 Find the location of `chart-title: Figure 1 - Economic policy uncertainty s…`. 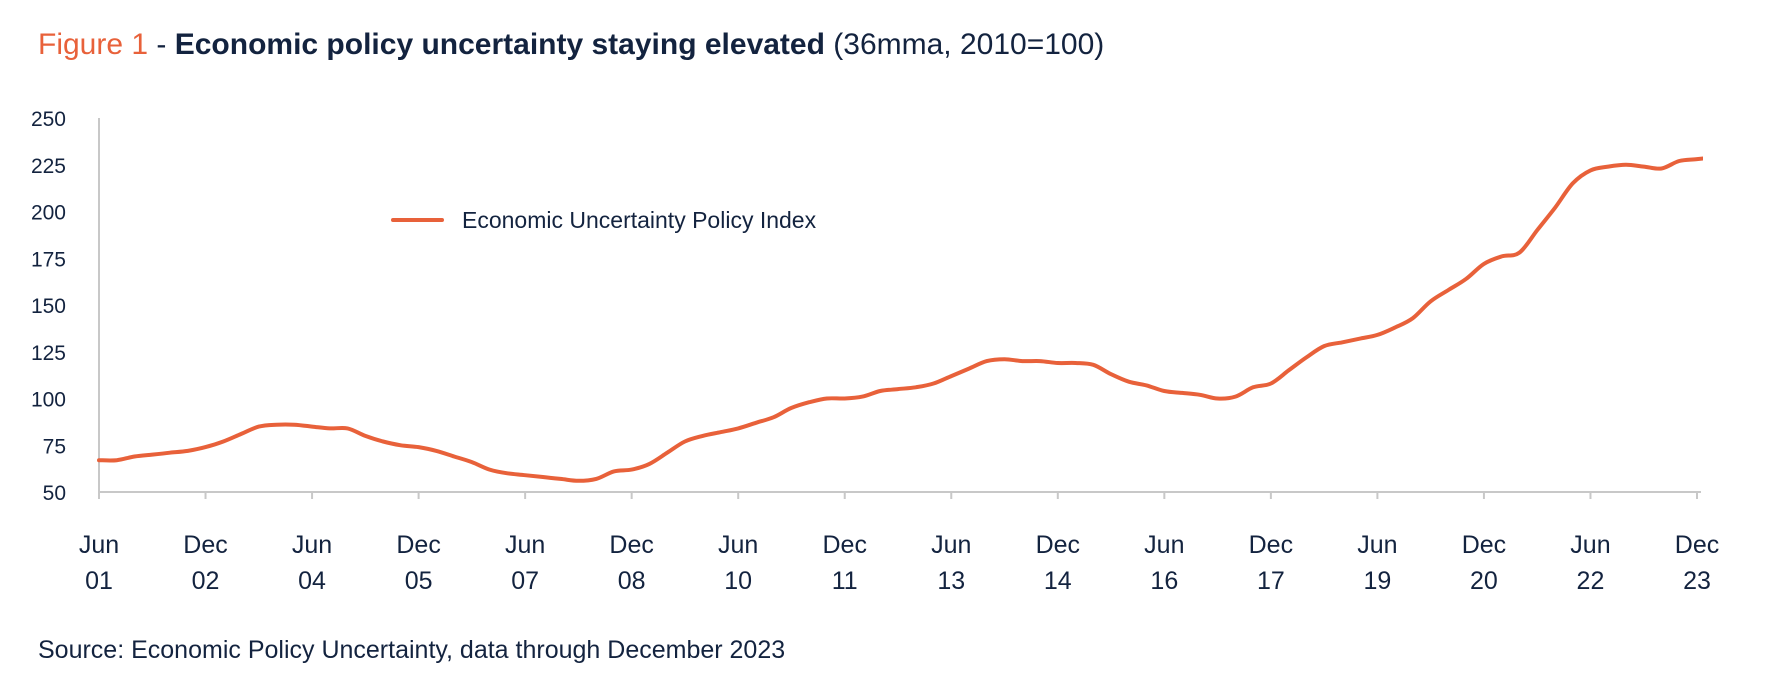

chart-title: Figure 1 - Economic policy uncertainty s… is located at coordinates (571, 45).